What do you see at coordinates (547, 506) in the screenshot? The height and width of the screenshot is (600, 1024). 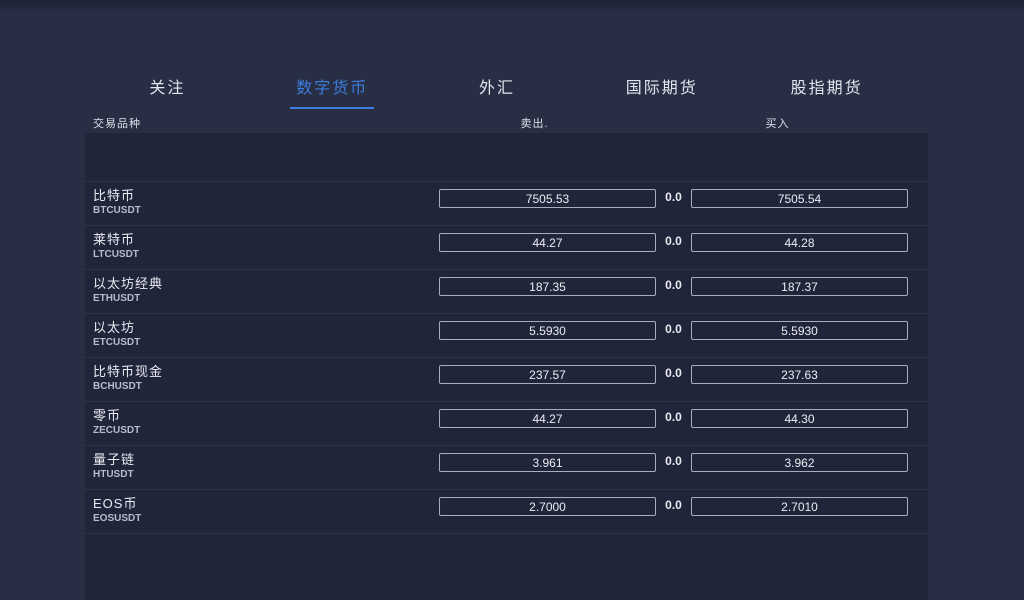 I see `sell-price-button: 2.7000` at bounding box center [547, 506].